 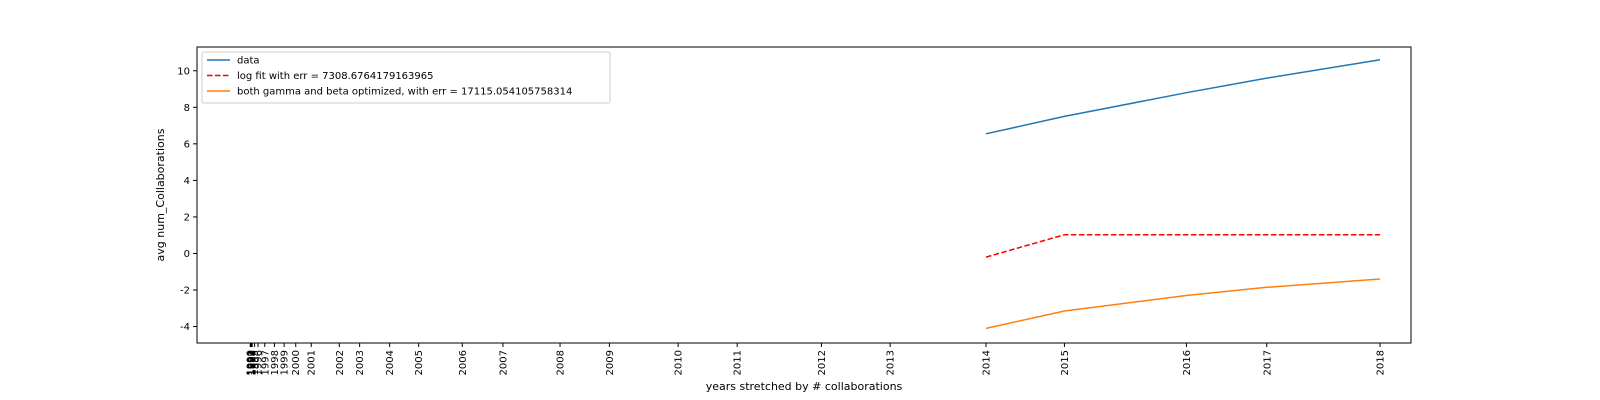 What do you see at coordinates (463, 362) in the screenshot?
I see `x-tick-label: 2006` at bounding box center [463, 362].